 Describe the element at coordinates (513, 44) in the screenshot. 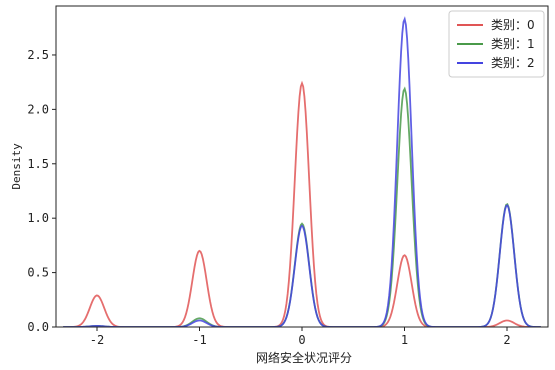

I see `legend-label: 类别：1` at that location.